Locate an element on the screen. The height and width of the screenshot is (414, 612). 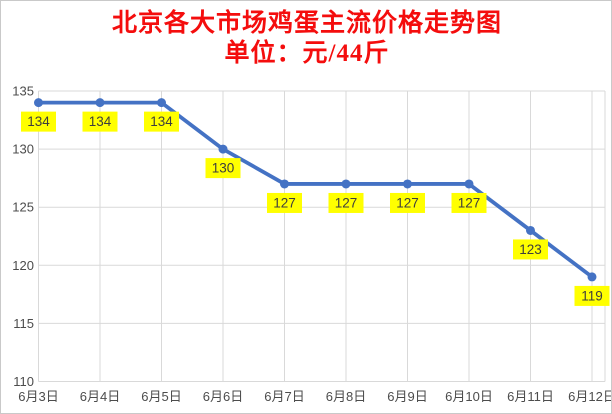
chart-title-block: 北京各大市场鸡蛋主流价格走势图 单位：元/44斤 is located at coordinates (306, 39).